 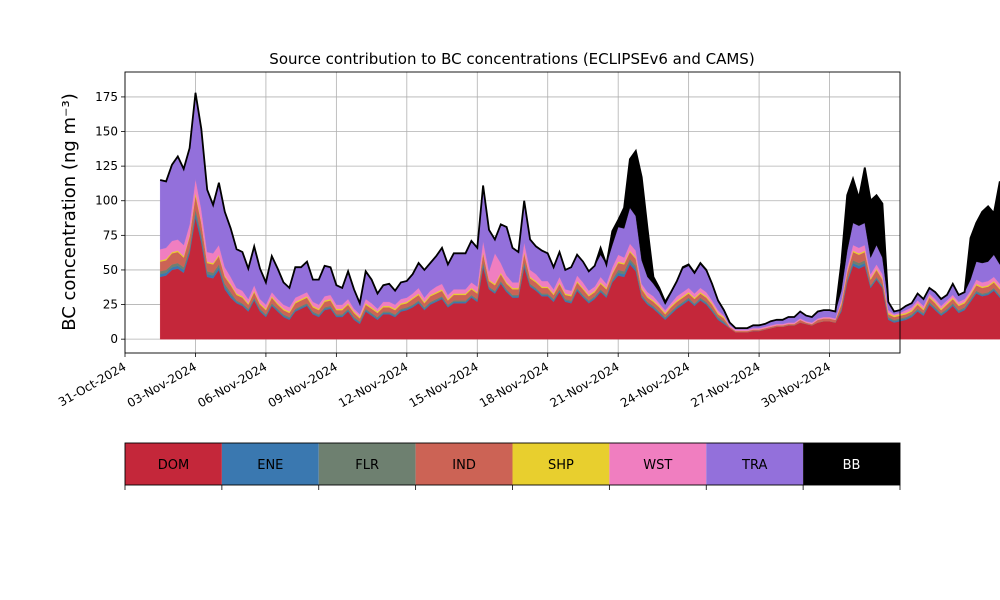 I want to click on legend-label-dom: DOM, so click(x=173, y=465).